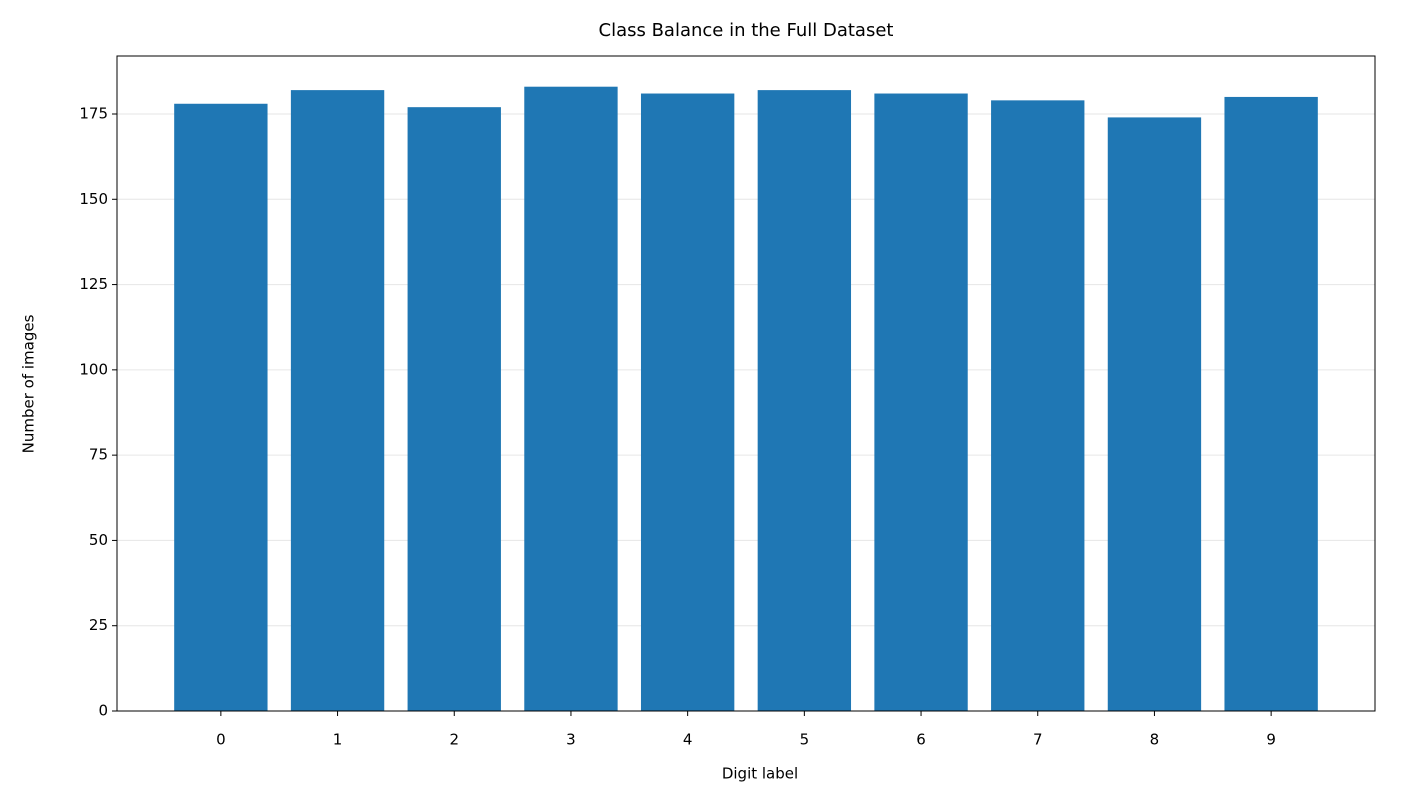 The width and height of the screenshot is (1420, 805). What do you see at coordinates (98, 625) in the screenshot?
I see `y-tick-label: 25` at bounding box center [98, 625].